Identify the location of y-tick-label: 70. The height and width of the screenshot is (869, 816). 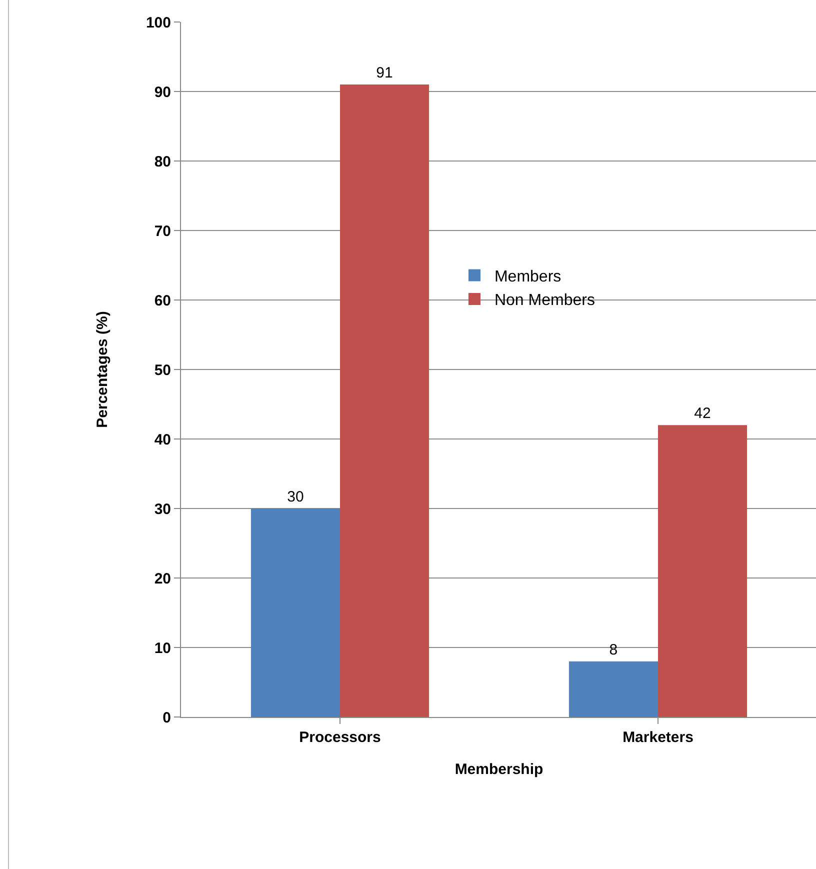
(162, 231).